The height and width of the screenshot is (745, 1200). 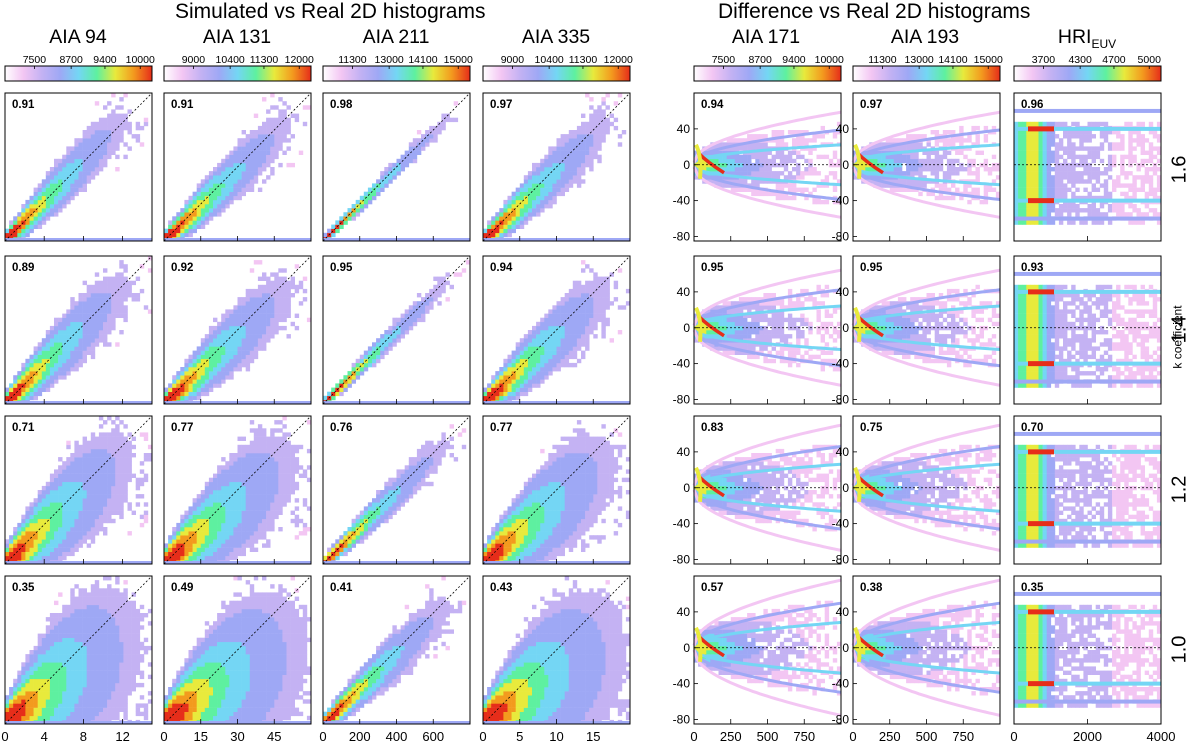 I want to click on col-title-aia211-label: AIA 211, so click(x=396, y=37).